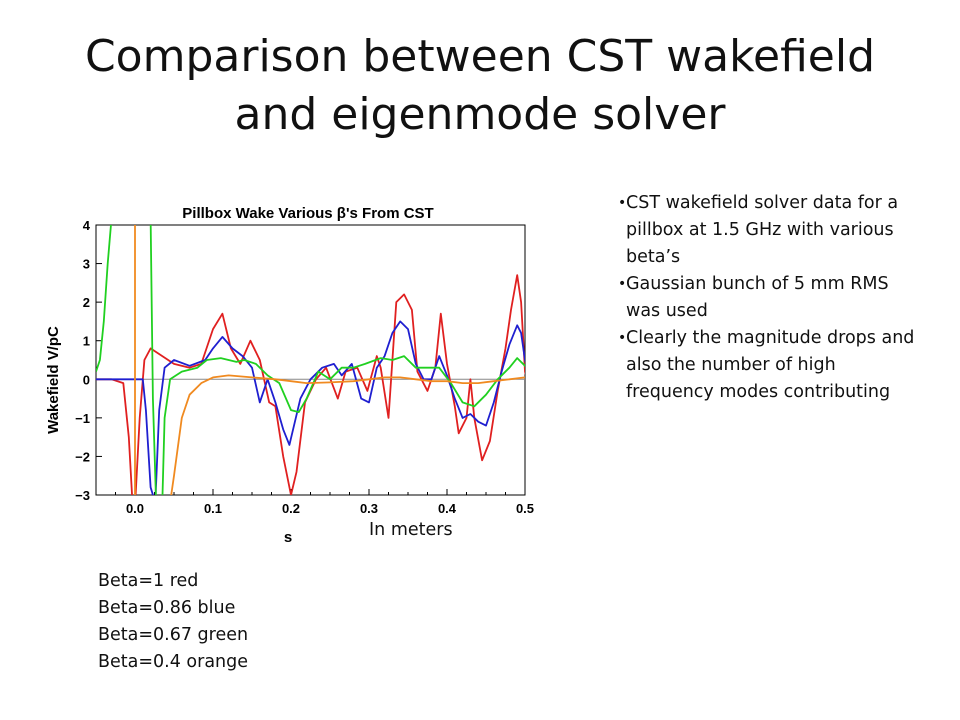 The width and height of the screenshot is (960, 720). What do you see at coordinates (87, 225) in the screenshot?
I see `y-tick-label: 4` at bounding box center [87, 225].